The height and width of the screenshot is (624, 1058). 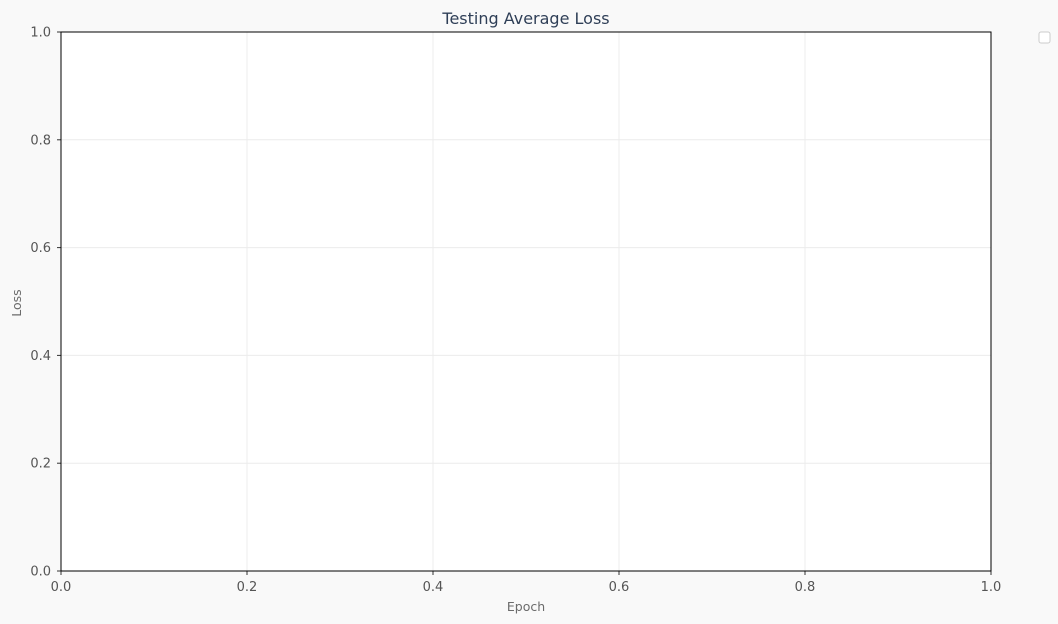 I want to click on x-tick-label: 0.4, so click(x=433, y=587).